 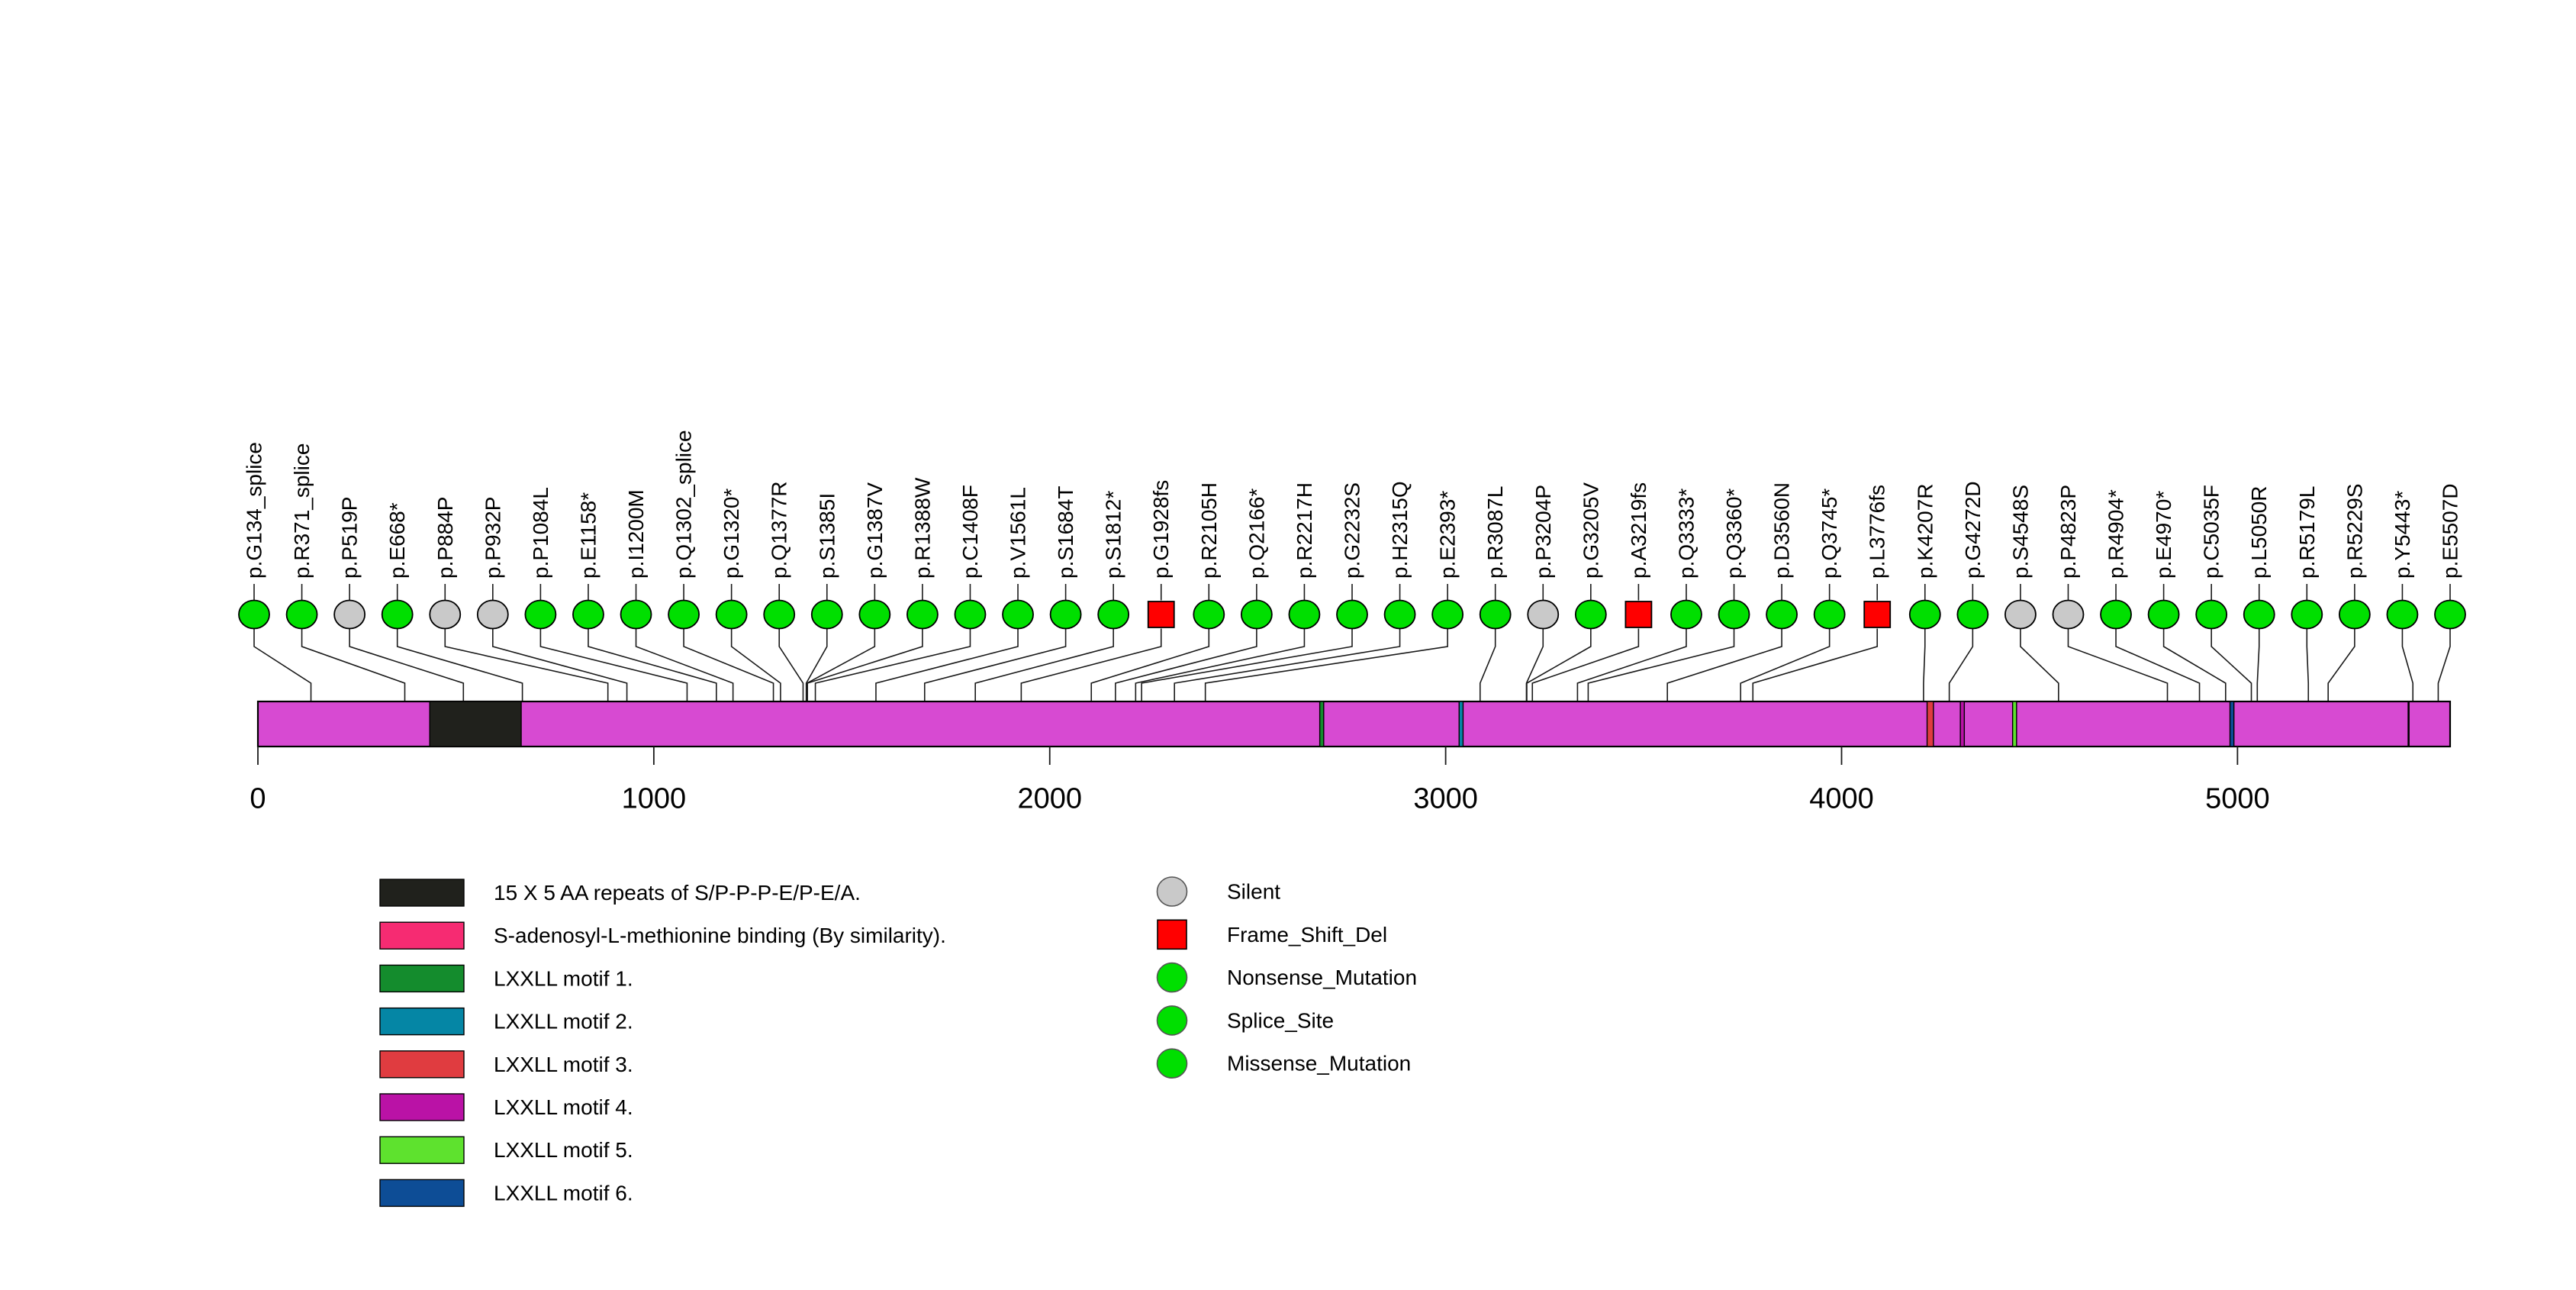 What do you see at coordinates (1590, 530) in the screenshot?
I see `mutation-label: p.G3205V` at bounding box center [1590, 530].